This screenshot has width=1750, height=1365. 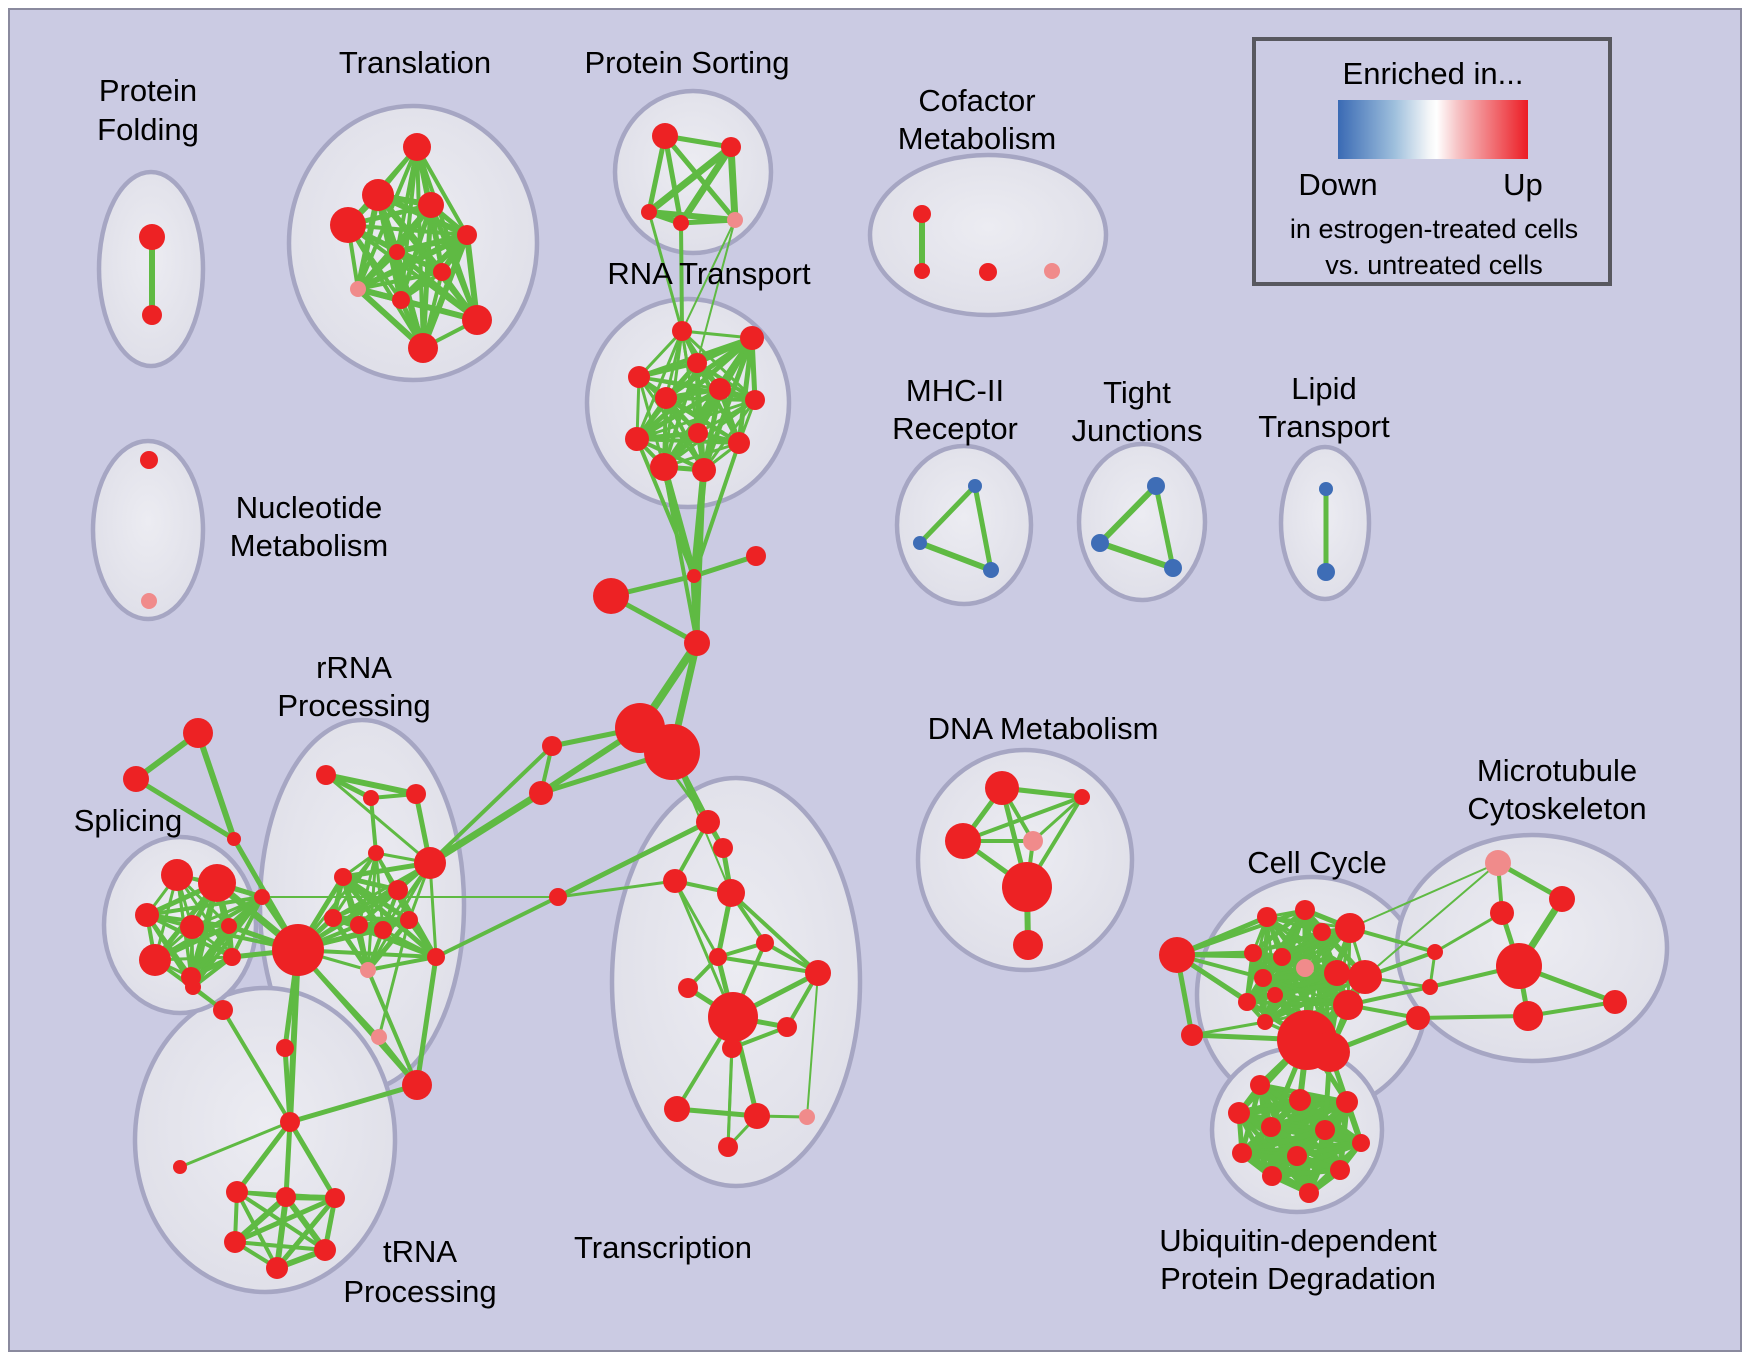 I want to click on edge-tj1-tj2, so click(x=1136, y=555).